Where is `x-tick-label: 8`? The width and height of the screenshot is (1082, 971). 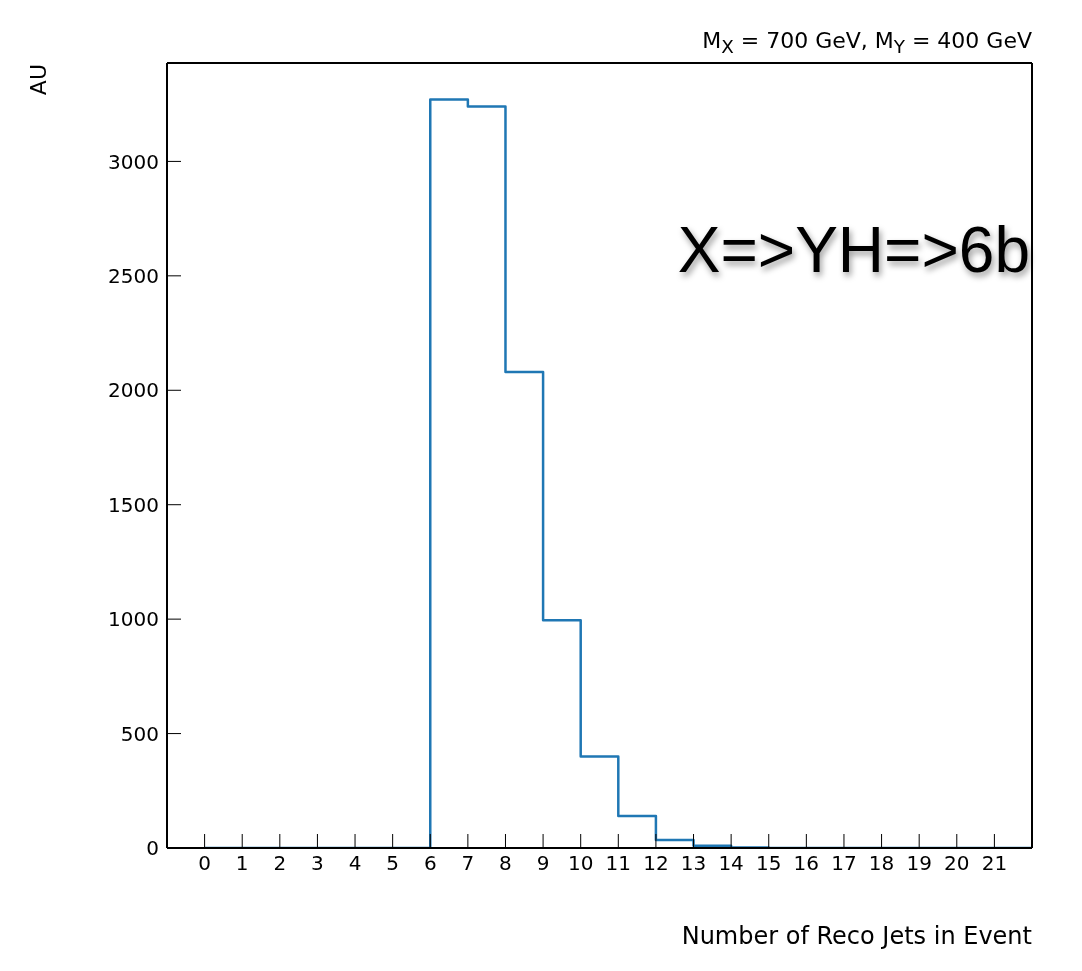 x-tick-label: 8 is located at coordinates (505, 863).